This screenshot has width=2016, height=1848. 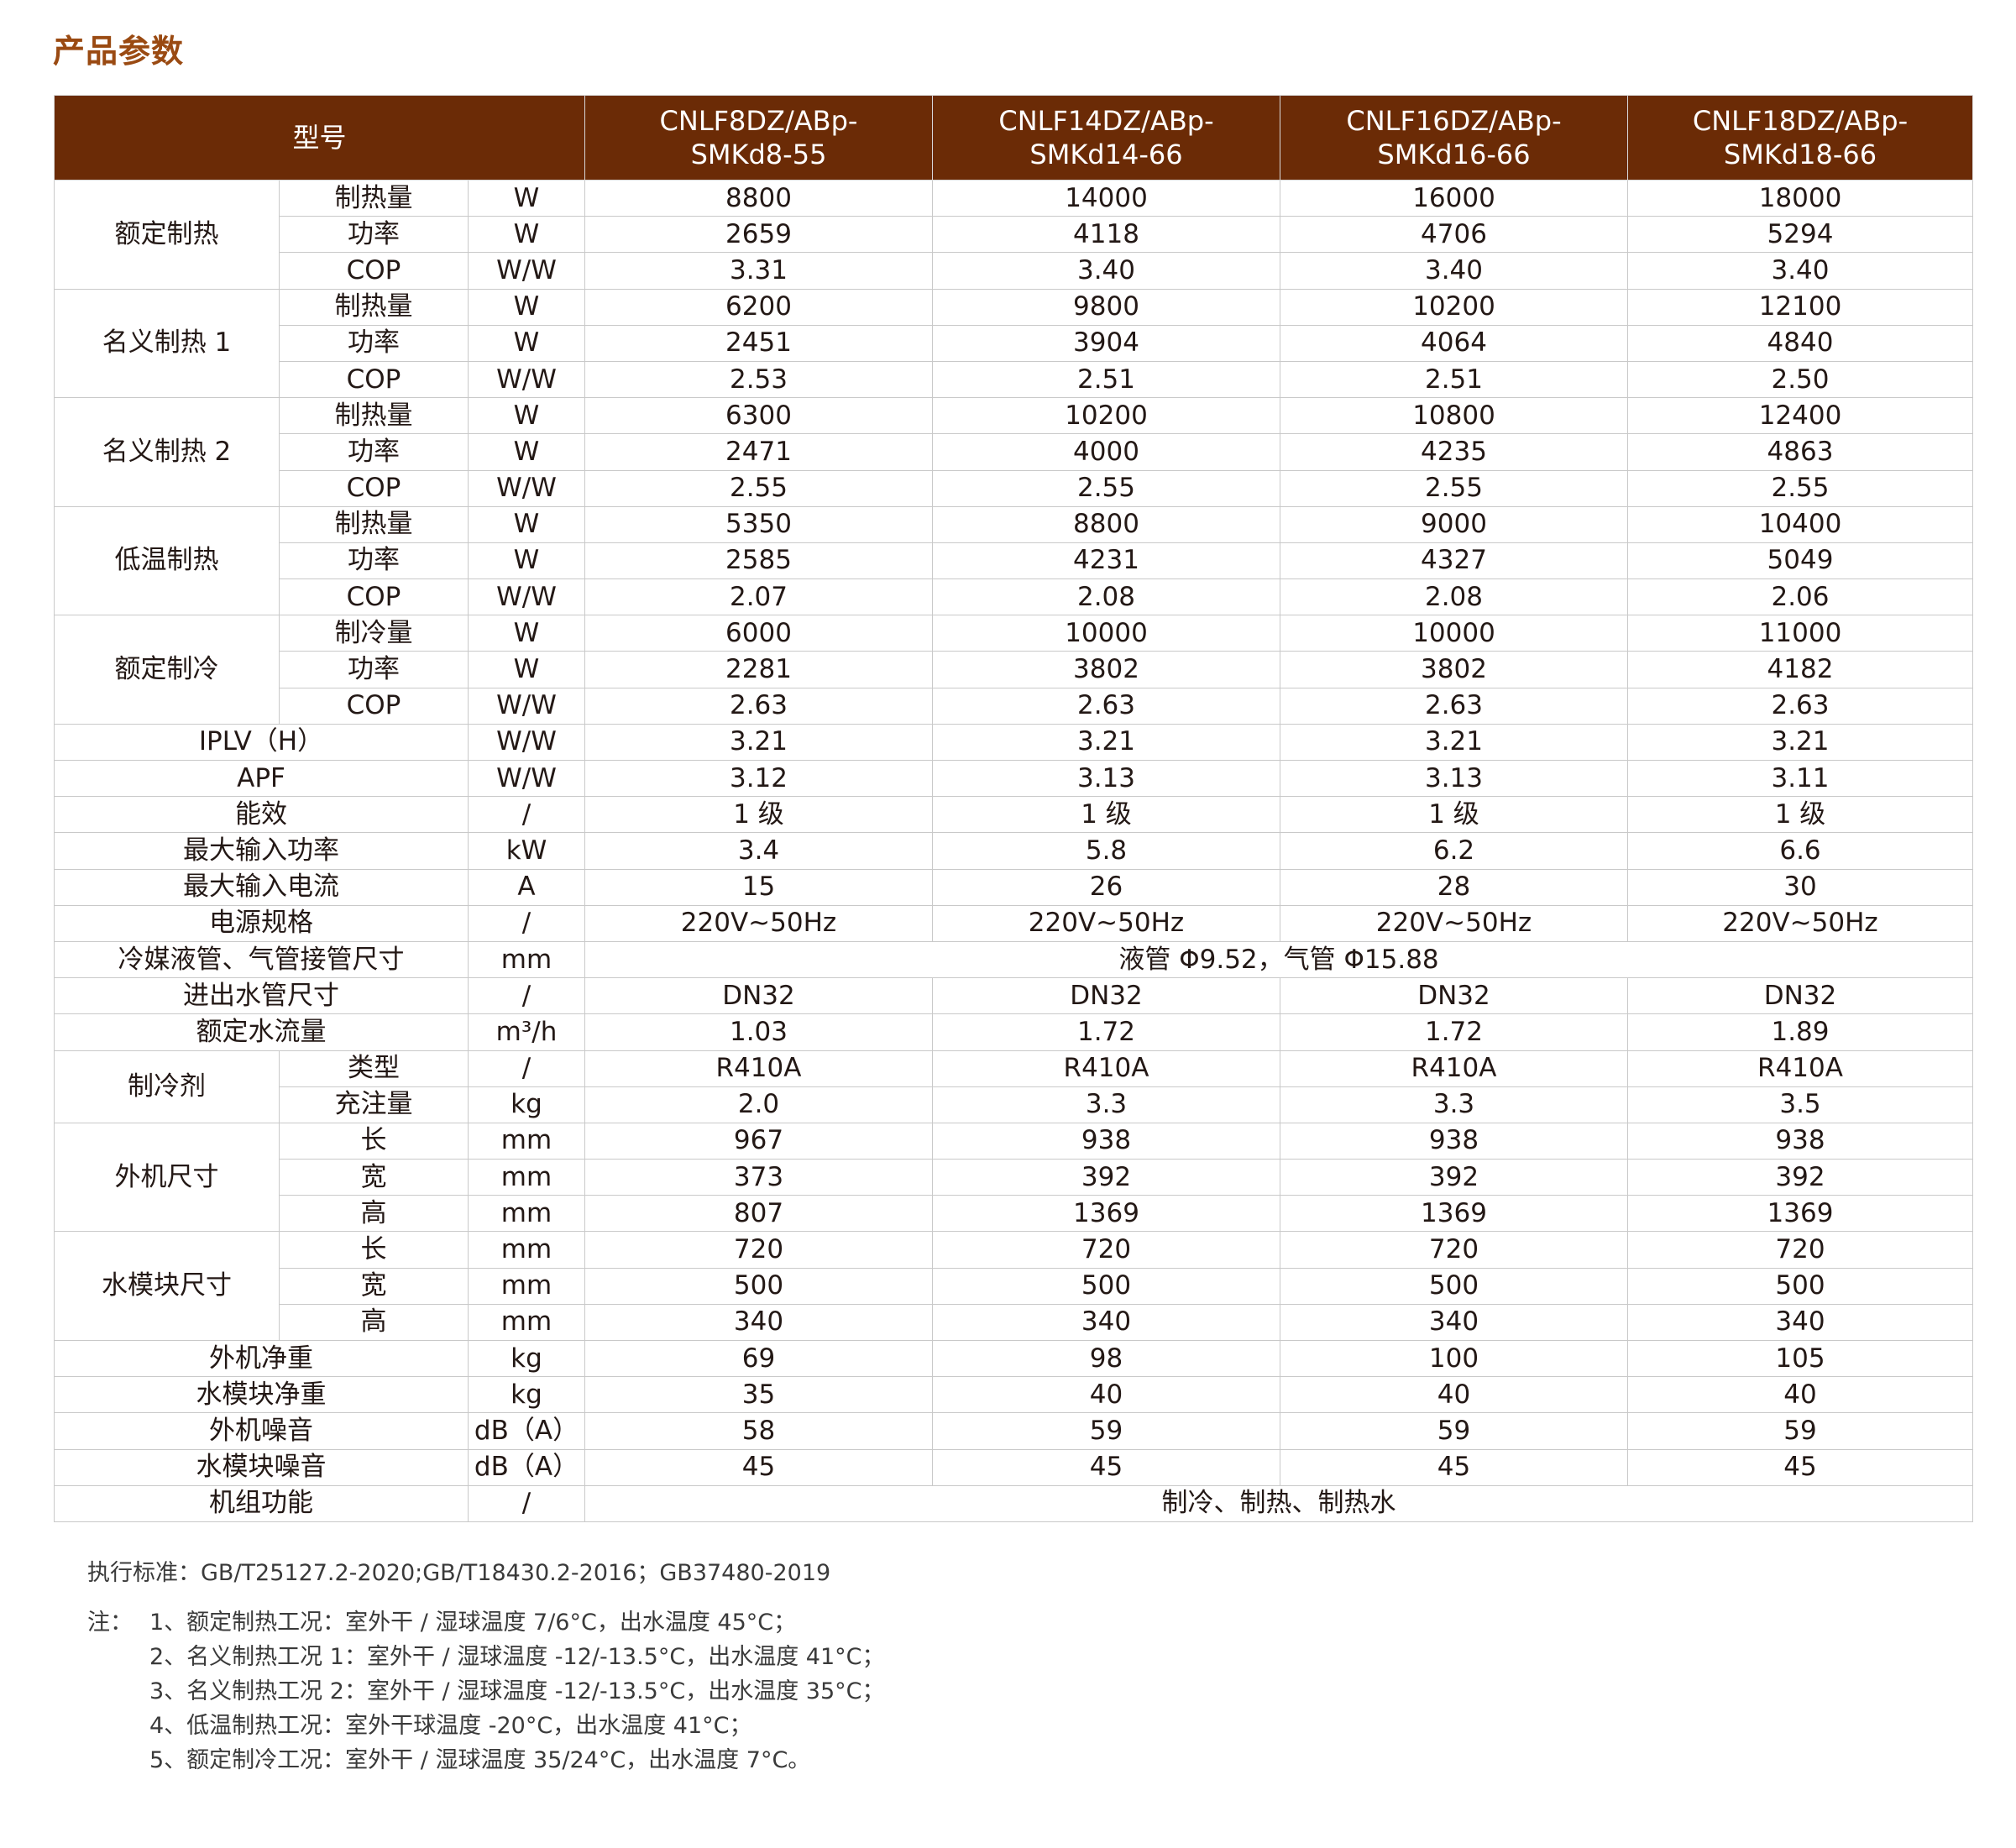 I want to click on value-cell: 100, so click(x=1454, y=1358).